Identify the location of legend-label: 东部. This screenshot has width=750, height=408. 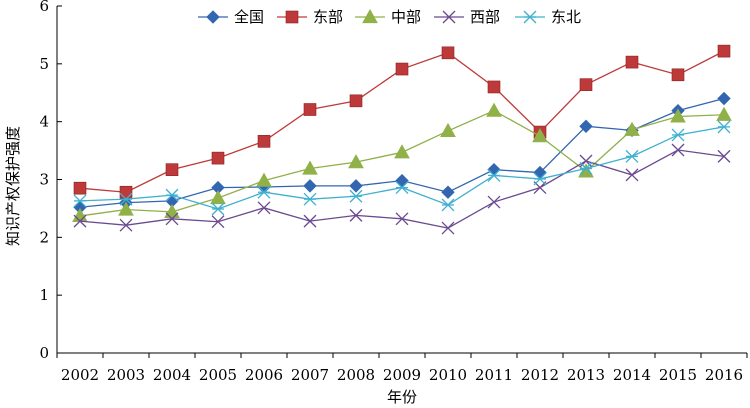
(328, 17).